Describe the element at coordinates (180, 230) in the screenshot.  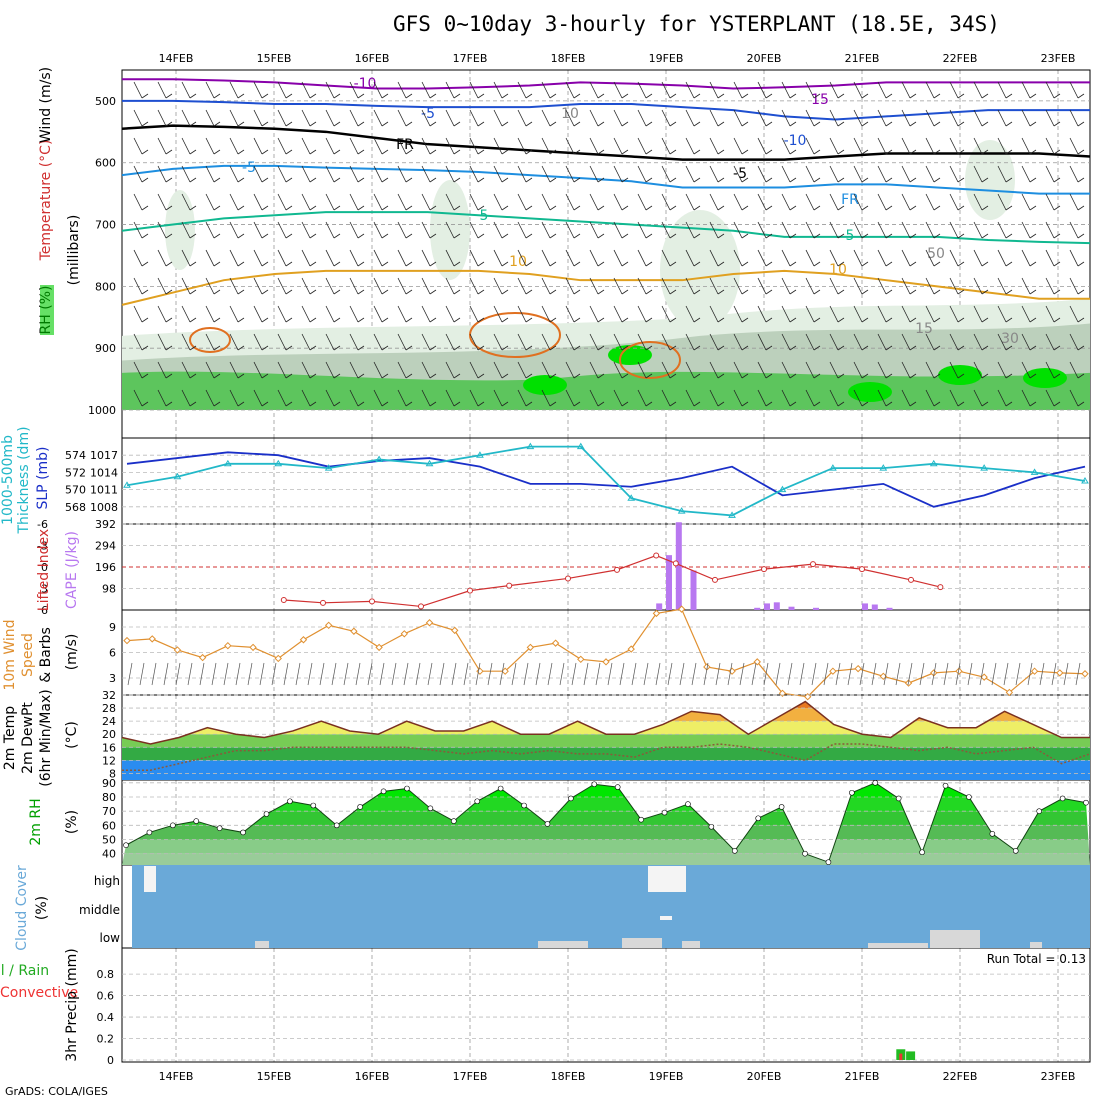
I see `rh-light-patch` at that location.